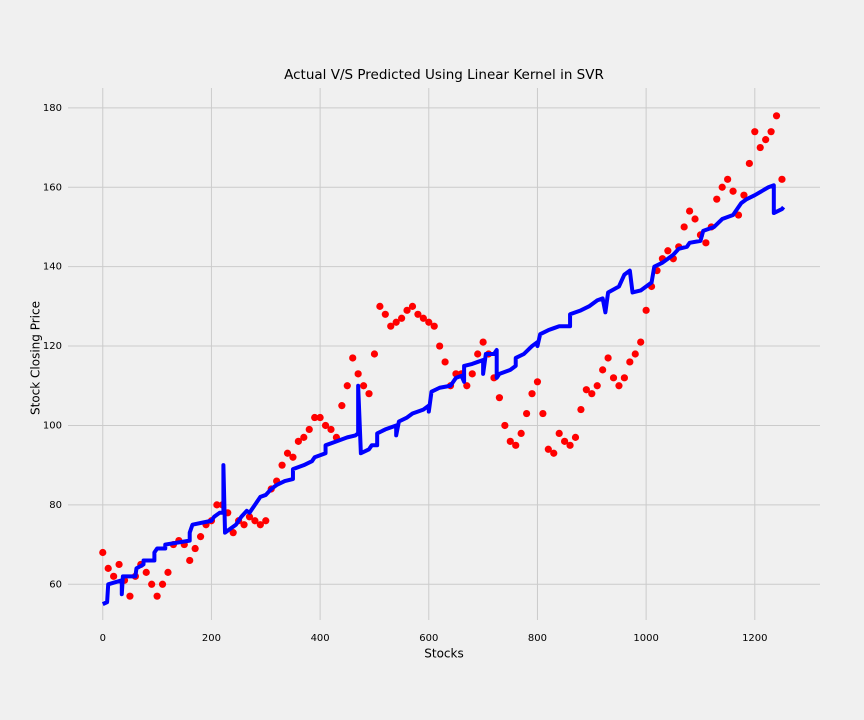  I want to click on x-tick-label: 0, so click(103, 638).